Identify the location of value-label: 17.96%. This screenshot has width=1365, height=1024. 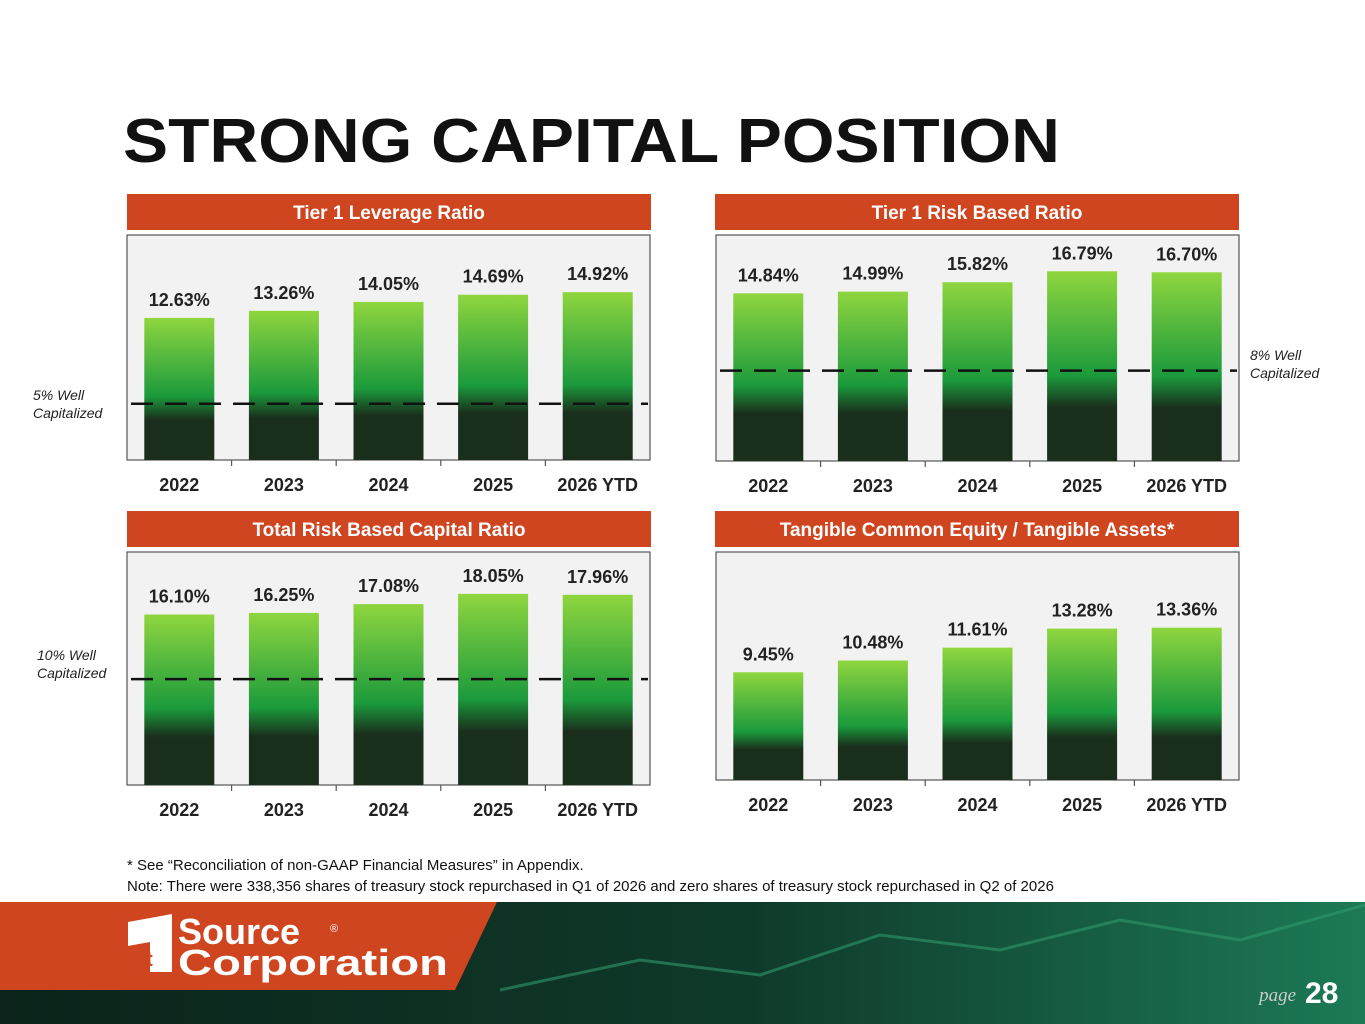
(597, 577).